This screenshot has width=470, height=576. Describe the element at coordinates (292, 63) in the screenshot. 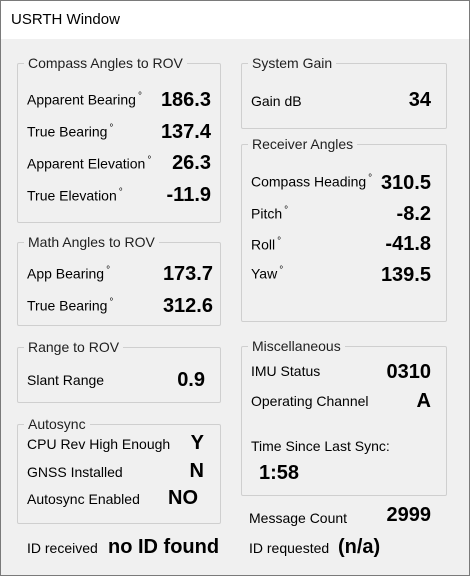

I see `system-gain-legend: System Gain` at that location.